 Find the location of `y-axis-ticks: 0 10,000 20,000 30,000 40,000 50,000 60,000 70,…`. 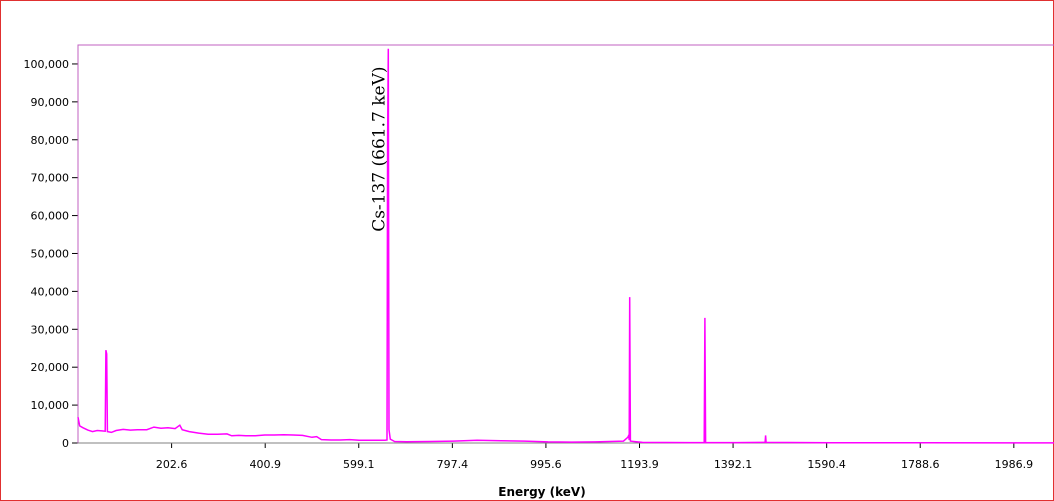

y-axis-ticks: 0 10,000 20,000 30,000 40,000 50,000 60,000 70,… is located at coordinates (51, 254).